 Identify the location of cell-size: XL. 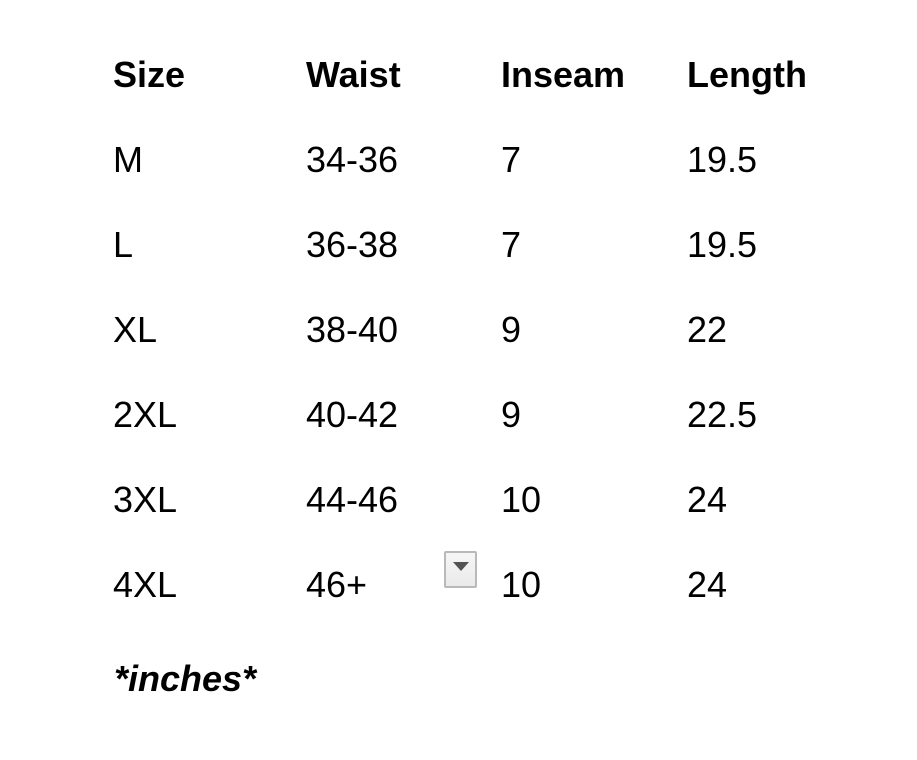
(135, 329).